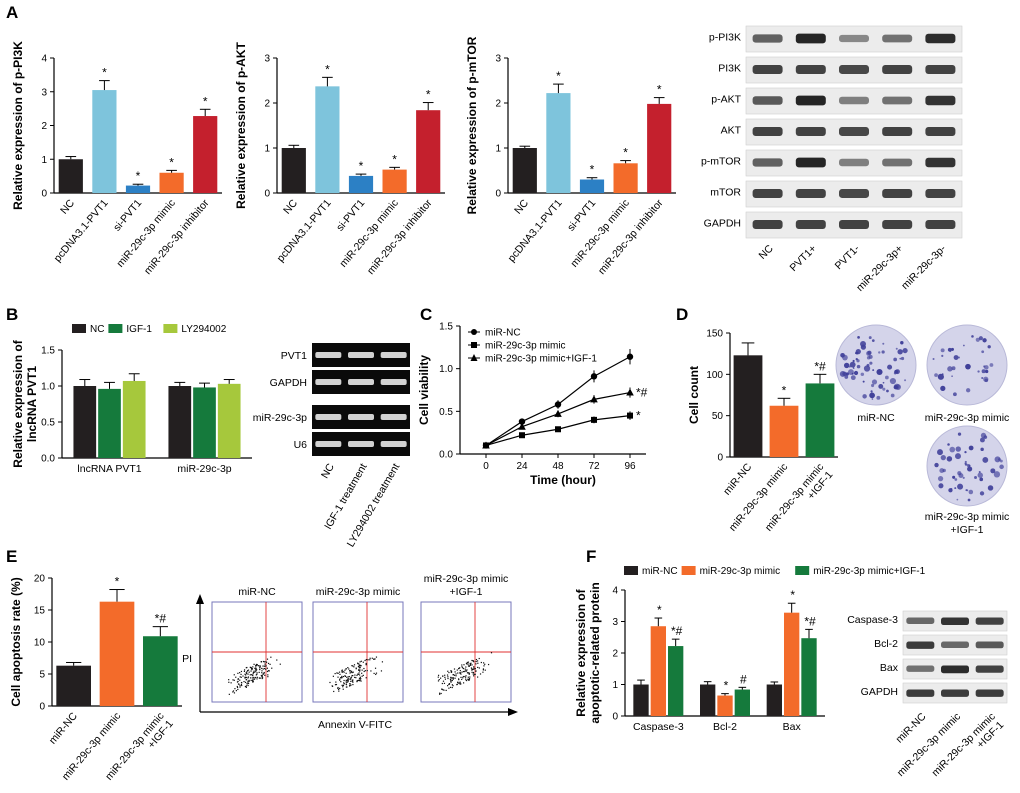 This screenshot has width=1020, height=793. What do you see at coordinates (876, 418) in the screenshot?
I see `colony-label-line: miR-NC` at bounding box center [876, 418].